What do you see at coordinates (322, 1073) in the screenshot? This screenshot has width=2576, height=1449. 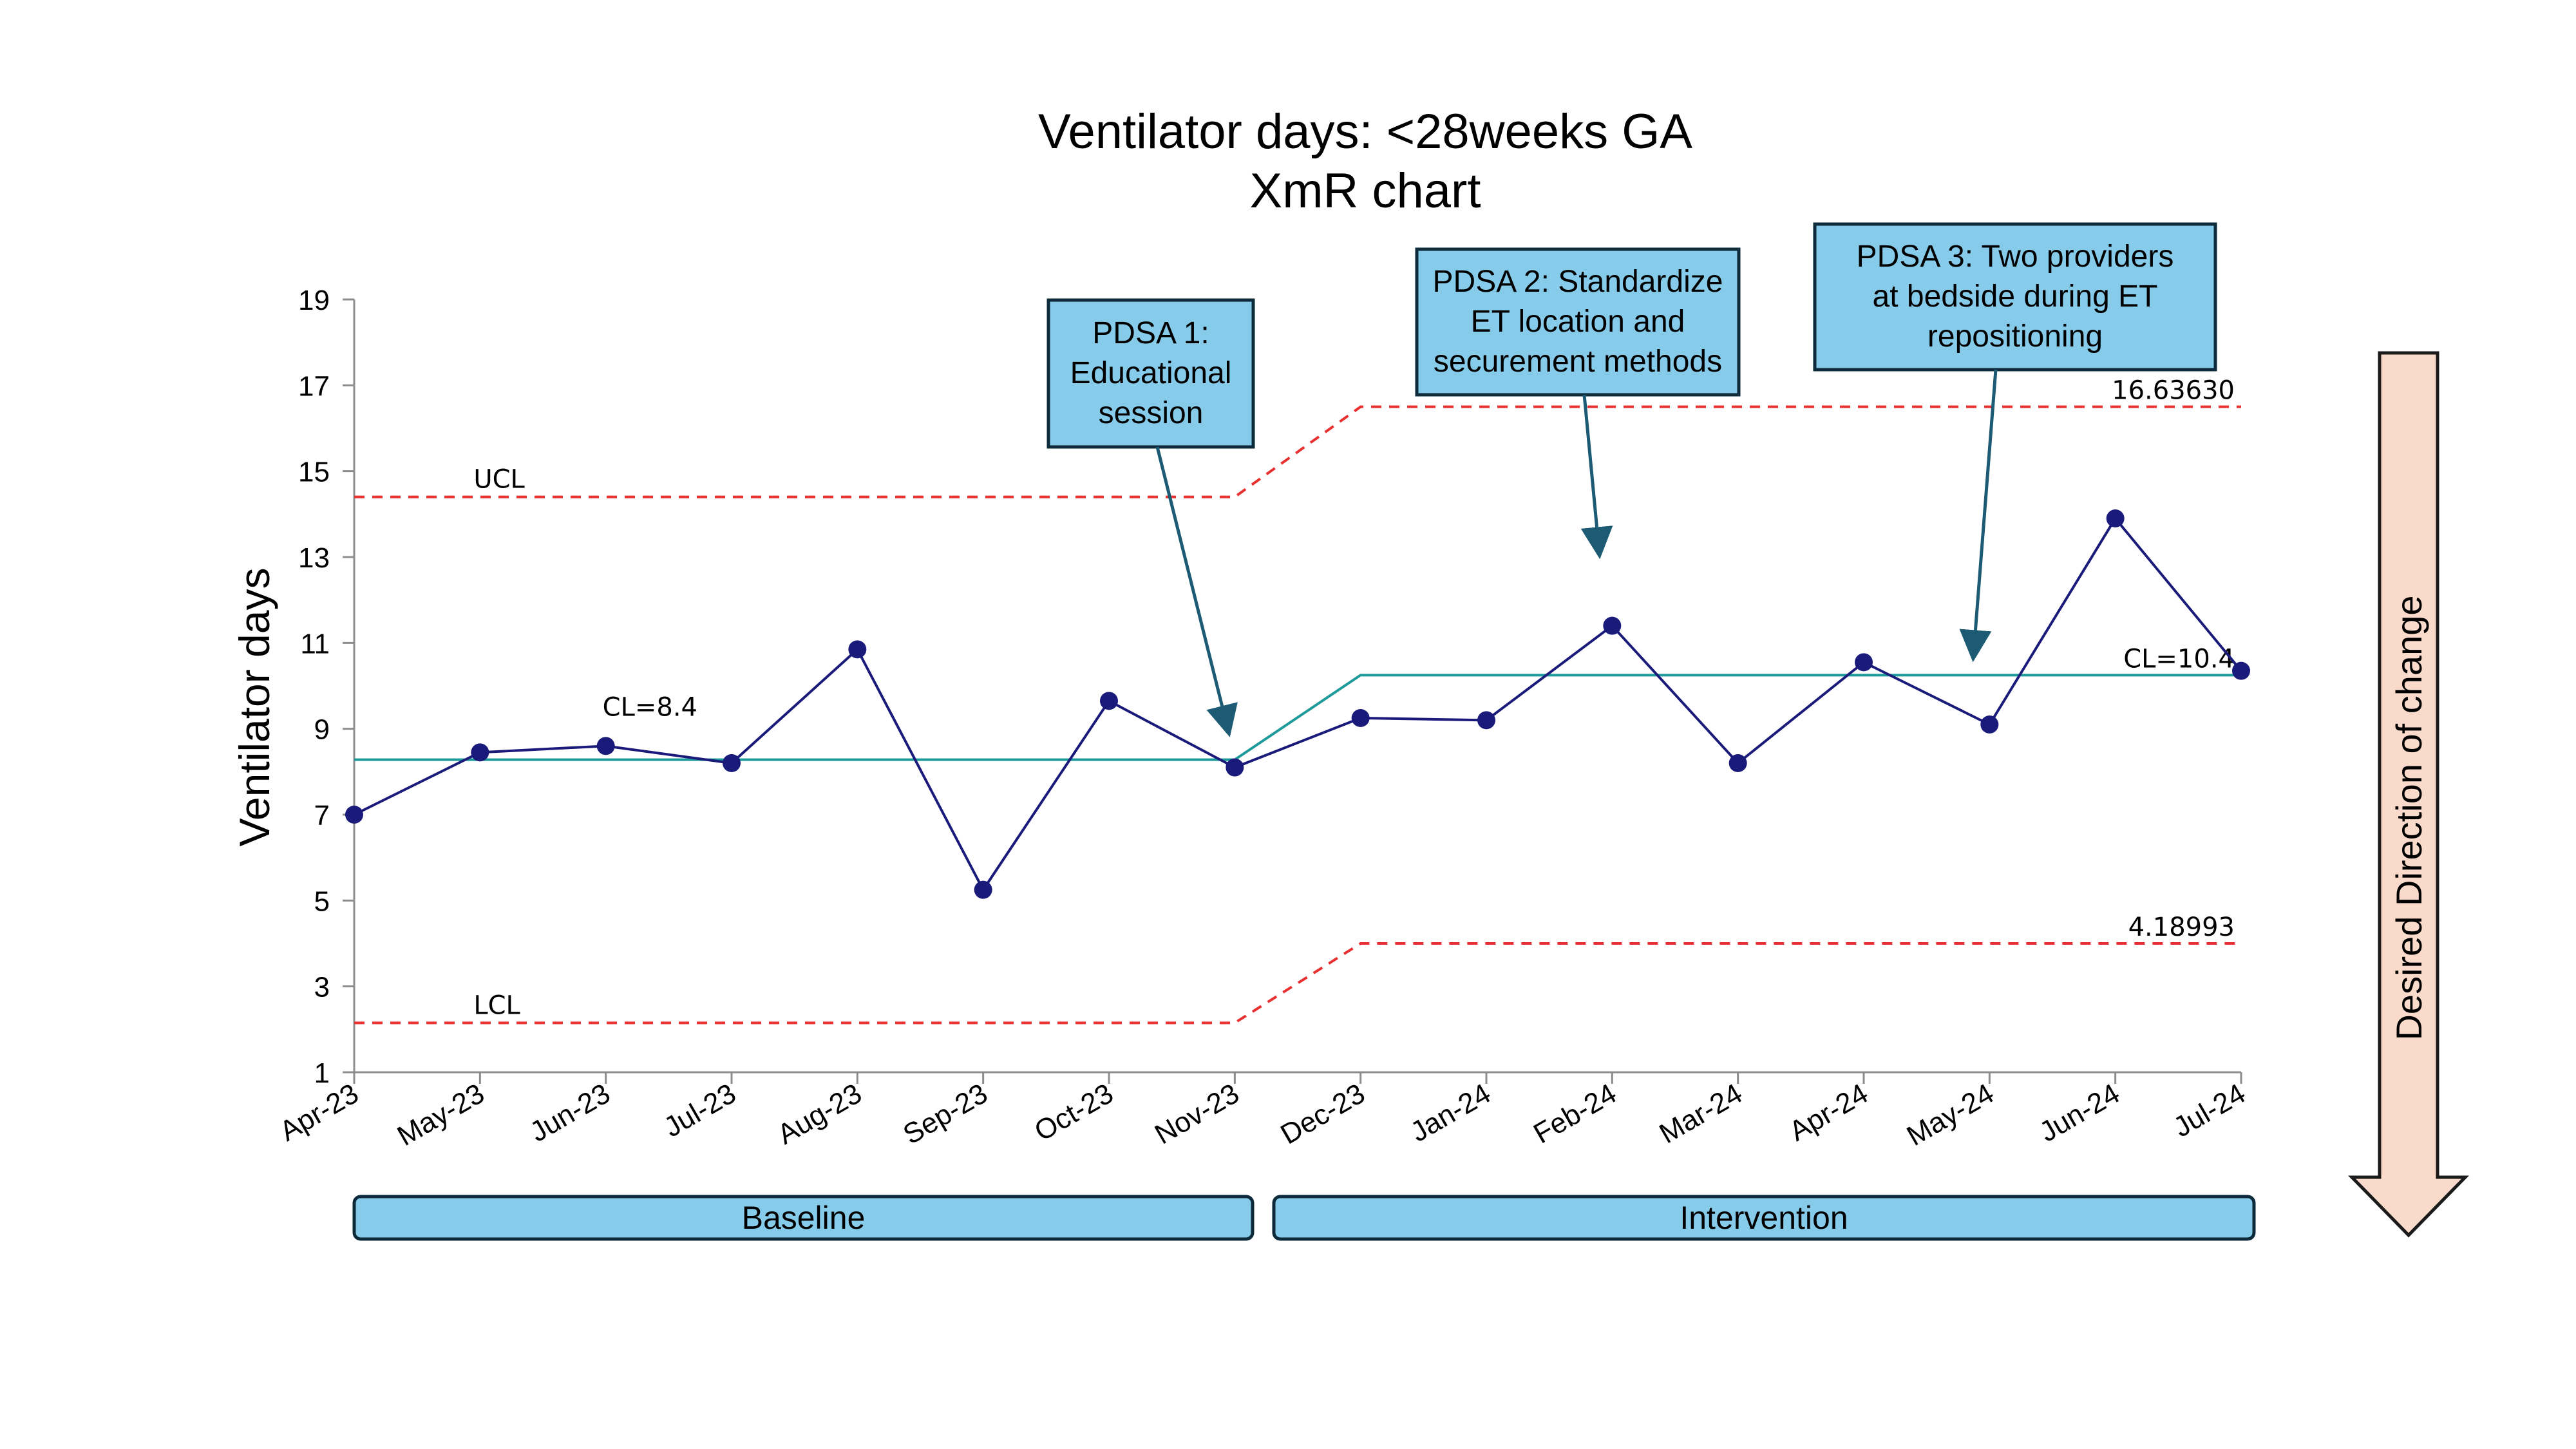 I see `y-tick-label: 1` at bounding box center [322, 1073].